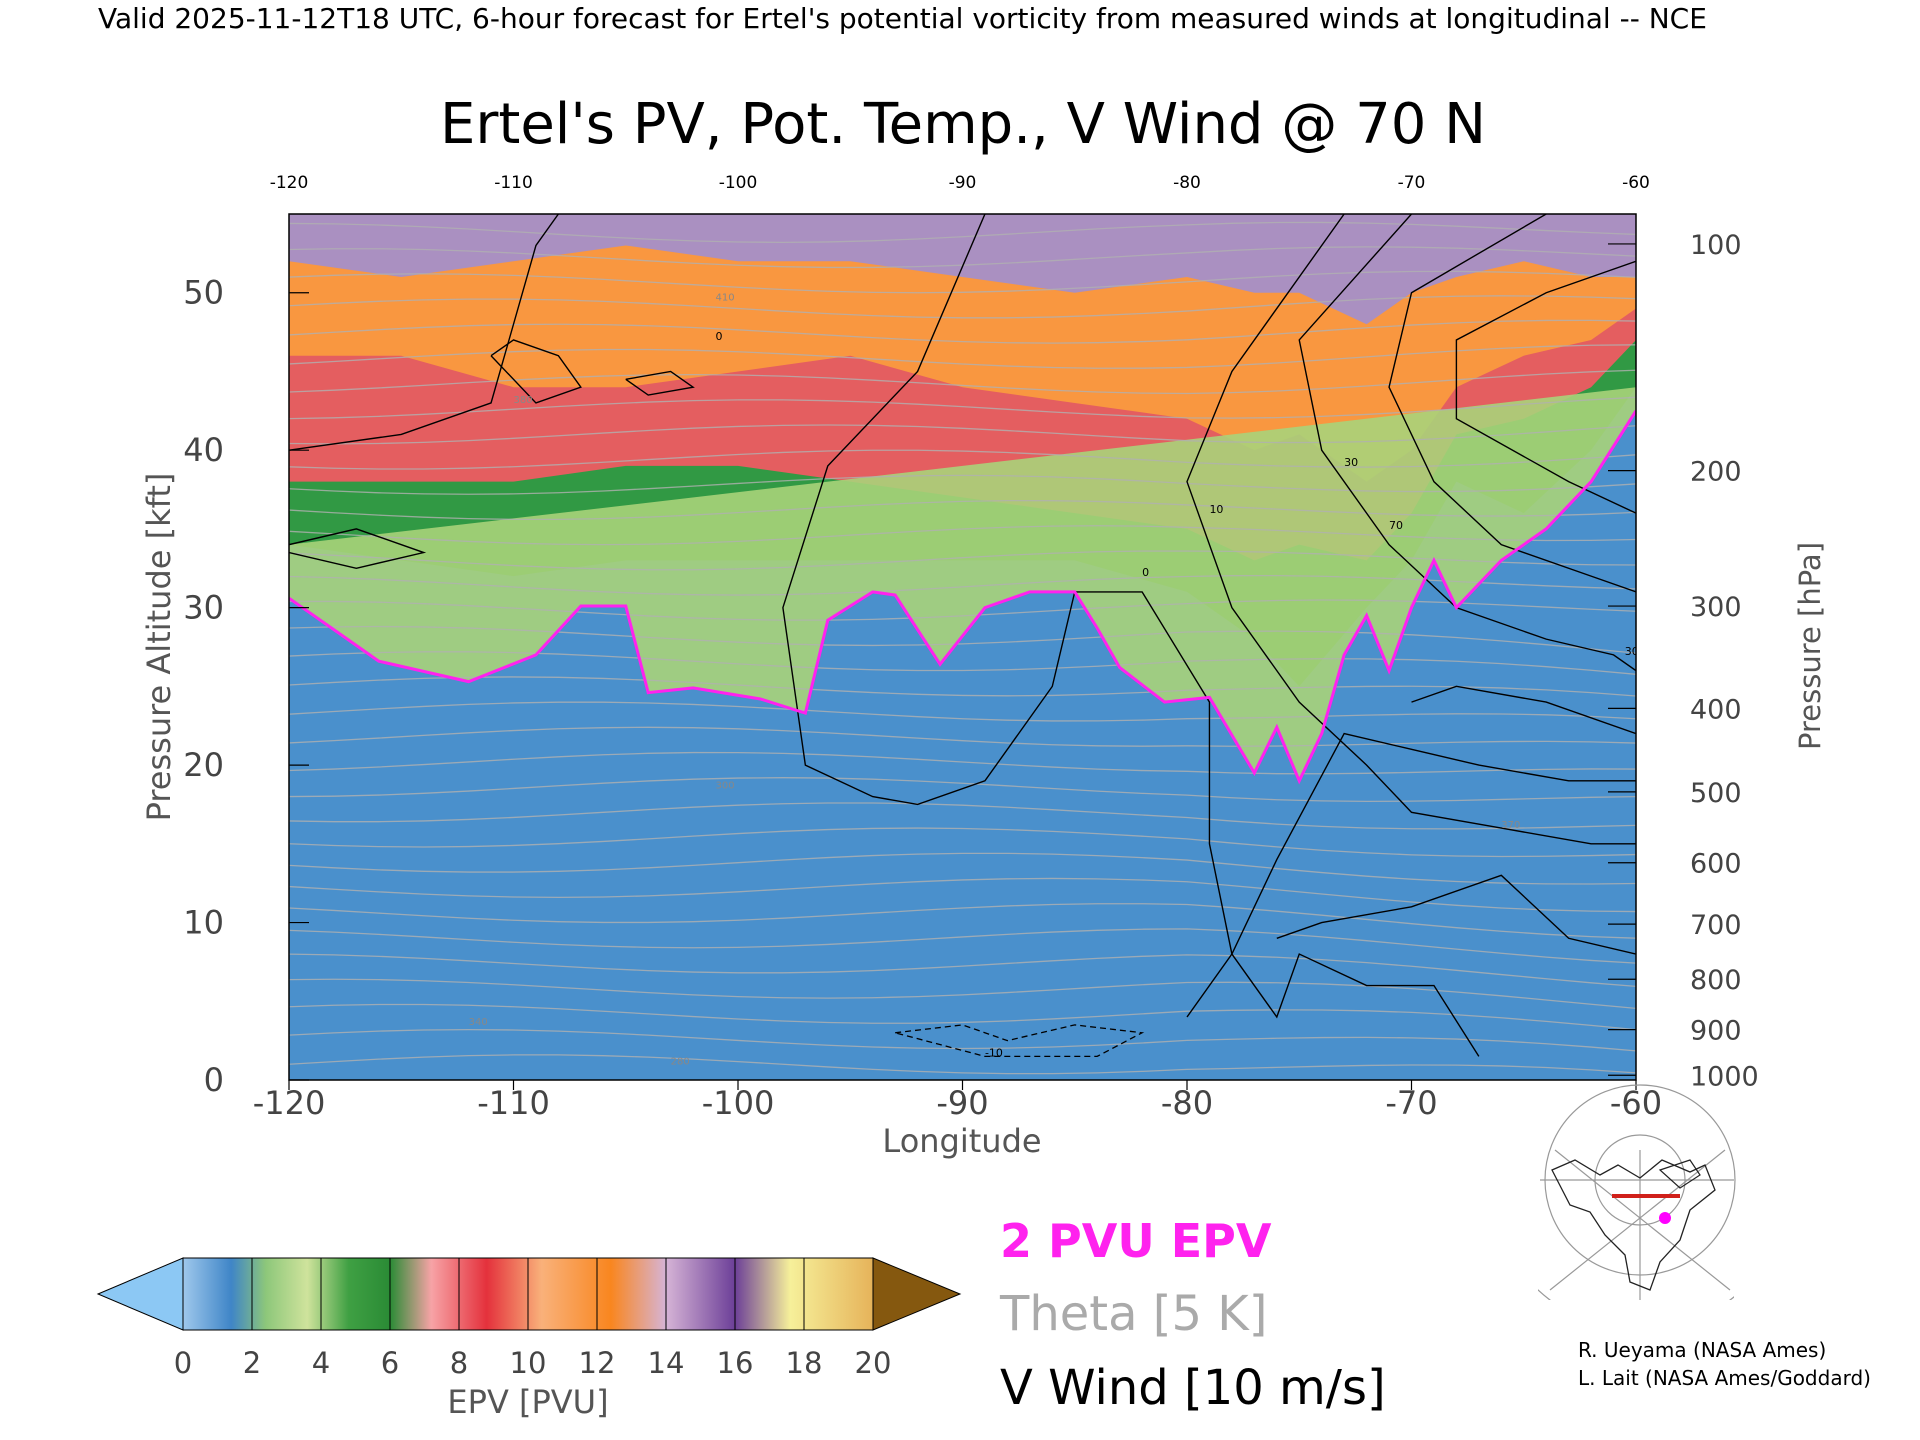 The width and height of the screenshot is (1920, 1440). I want to click on y-tick-label: 10, so click(203, 923).